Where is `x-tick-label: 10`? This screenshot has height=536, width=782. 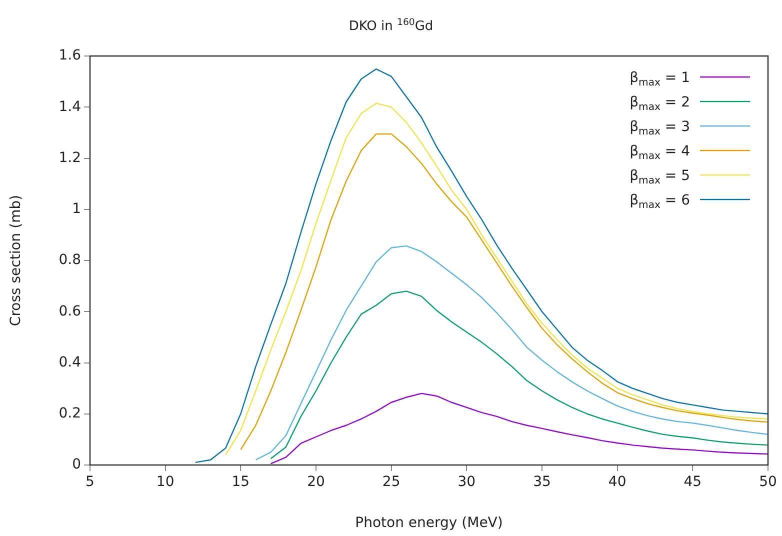 x-tick-label: 10 is located at coordinates (165, 482).